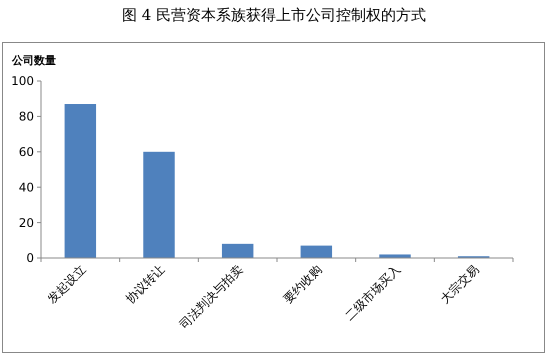 The image size is (548, 356). I want to click on chart-title: 图 4 民营资本系族获得上市公司控制权的方式, so click(274, 15).